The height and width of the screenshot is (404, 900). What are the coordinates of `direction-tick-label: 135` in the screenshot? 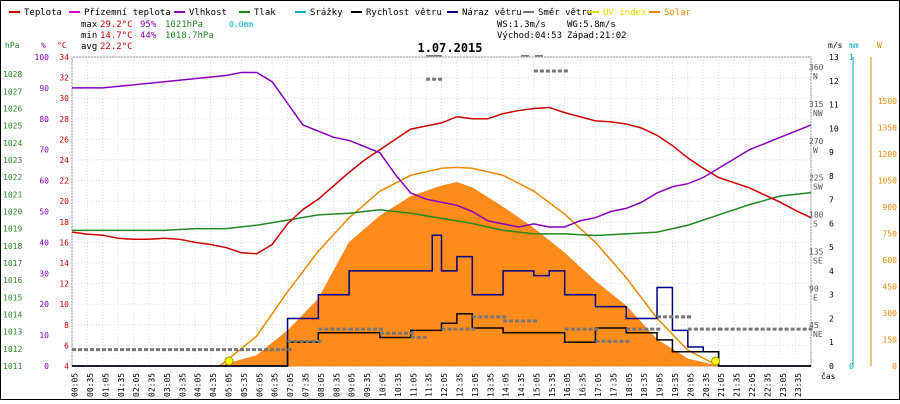 It's located at (816, 251).